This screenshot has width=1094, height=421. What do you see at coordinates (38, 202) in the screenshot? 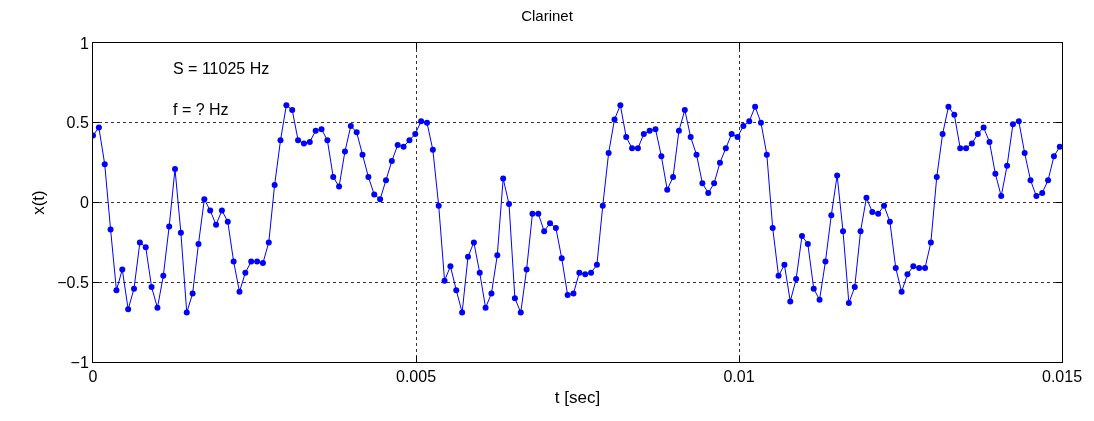
I see `y-axis-title: x(t)` at bounding box center [38, 202].